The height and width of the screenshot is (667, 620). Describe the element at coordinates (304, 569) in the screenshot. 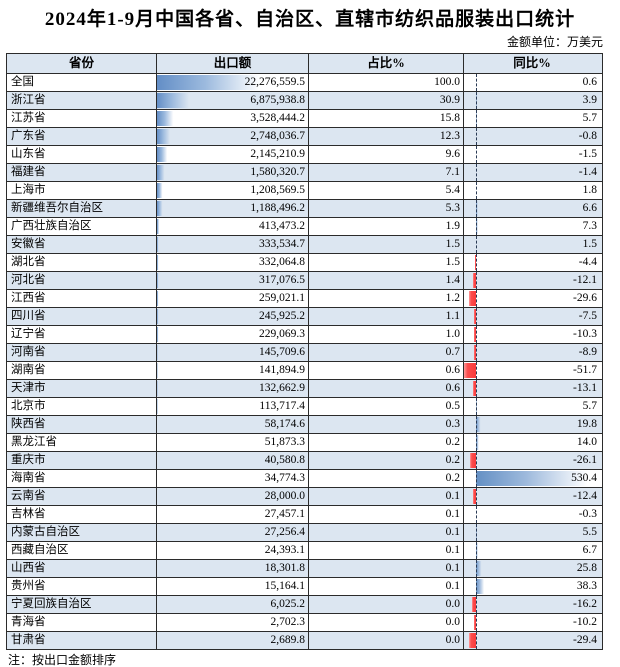

I see `table-row: 山西省 18,301.8 0.1 25.8` at that location.